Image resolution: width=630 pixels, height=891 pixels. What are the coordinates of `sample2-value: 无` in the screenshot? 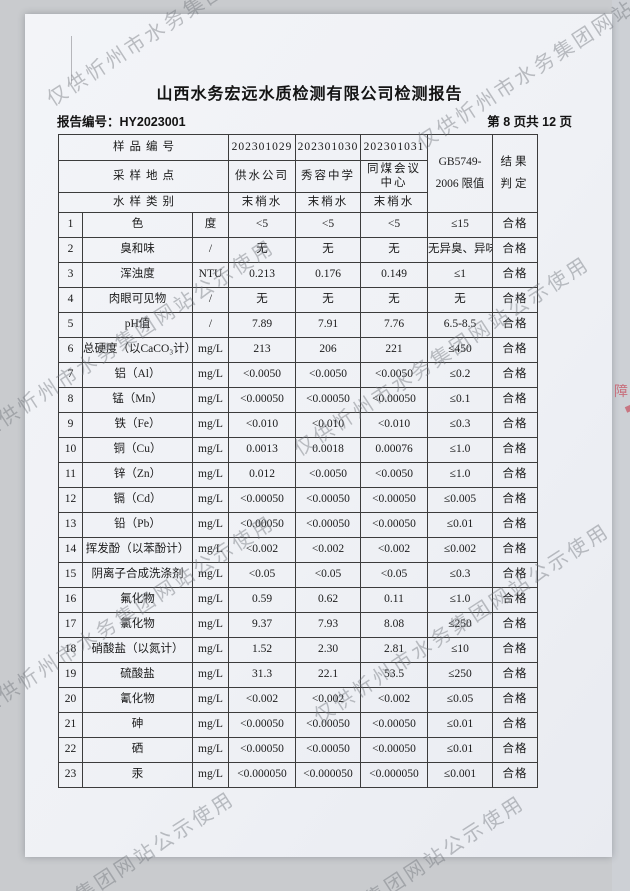 It's located at (328, 250).